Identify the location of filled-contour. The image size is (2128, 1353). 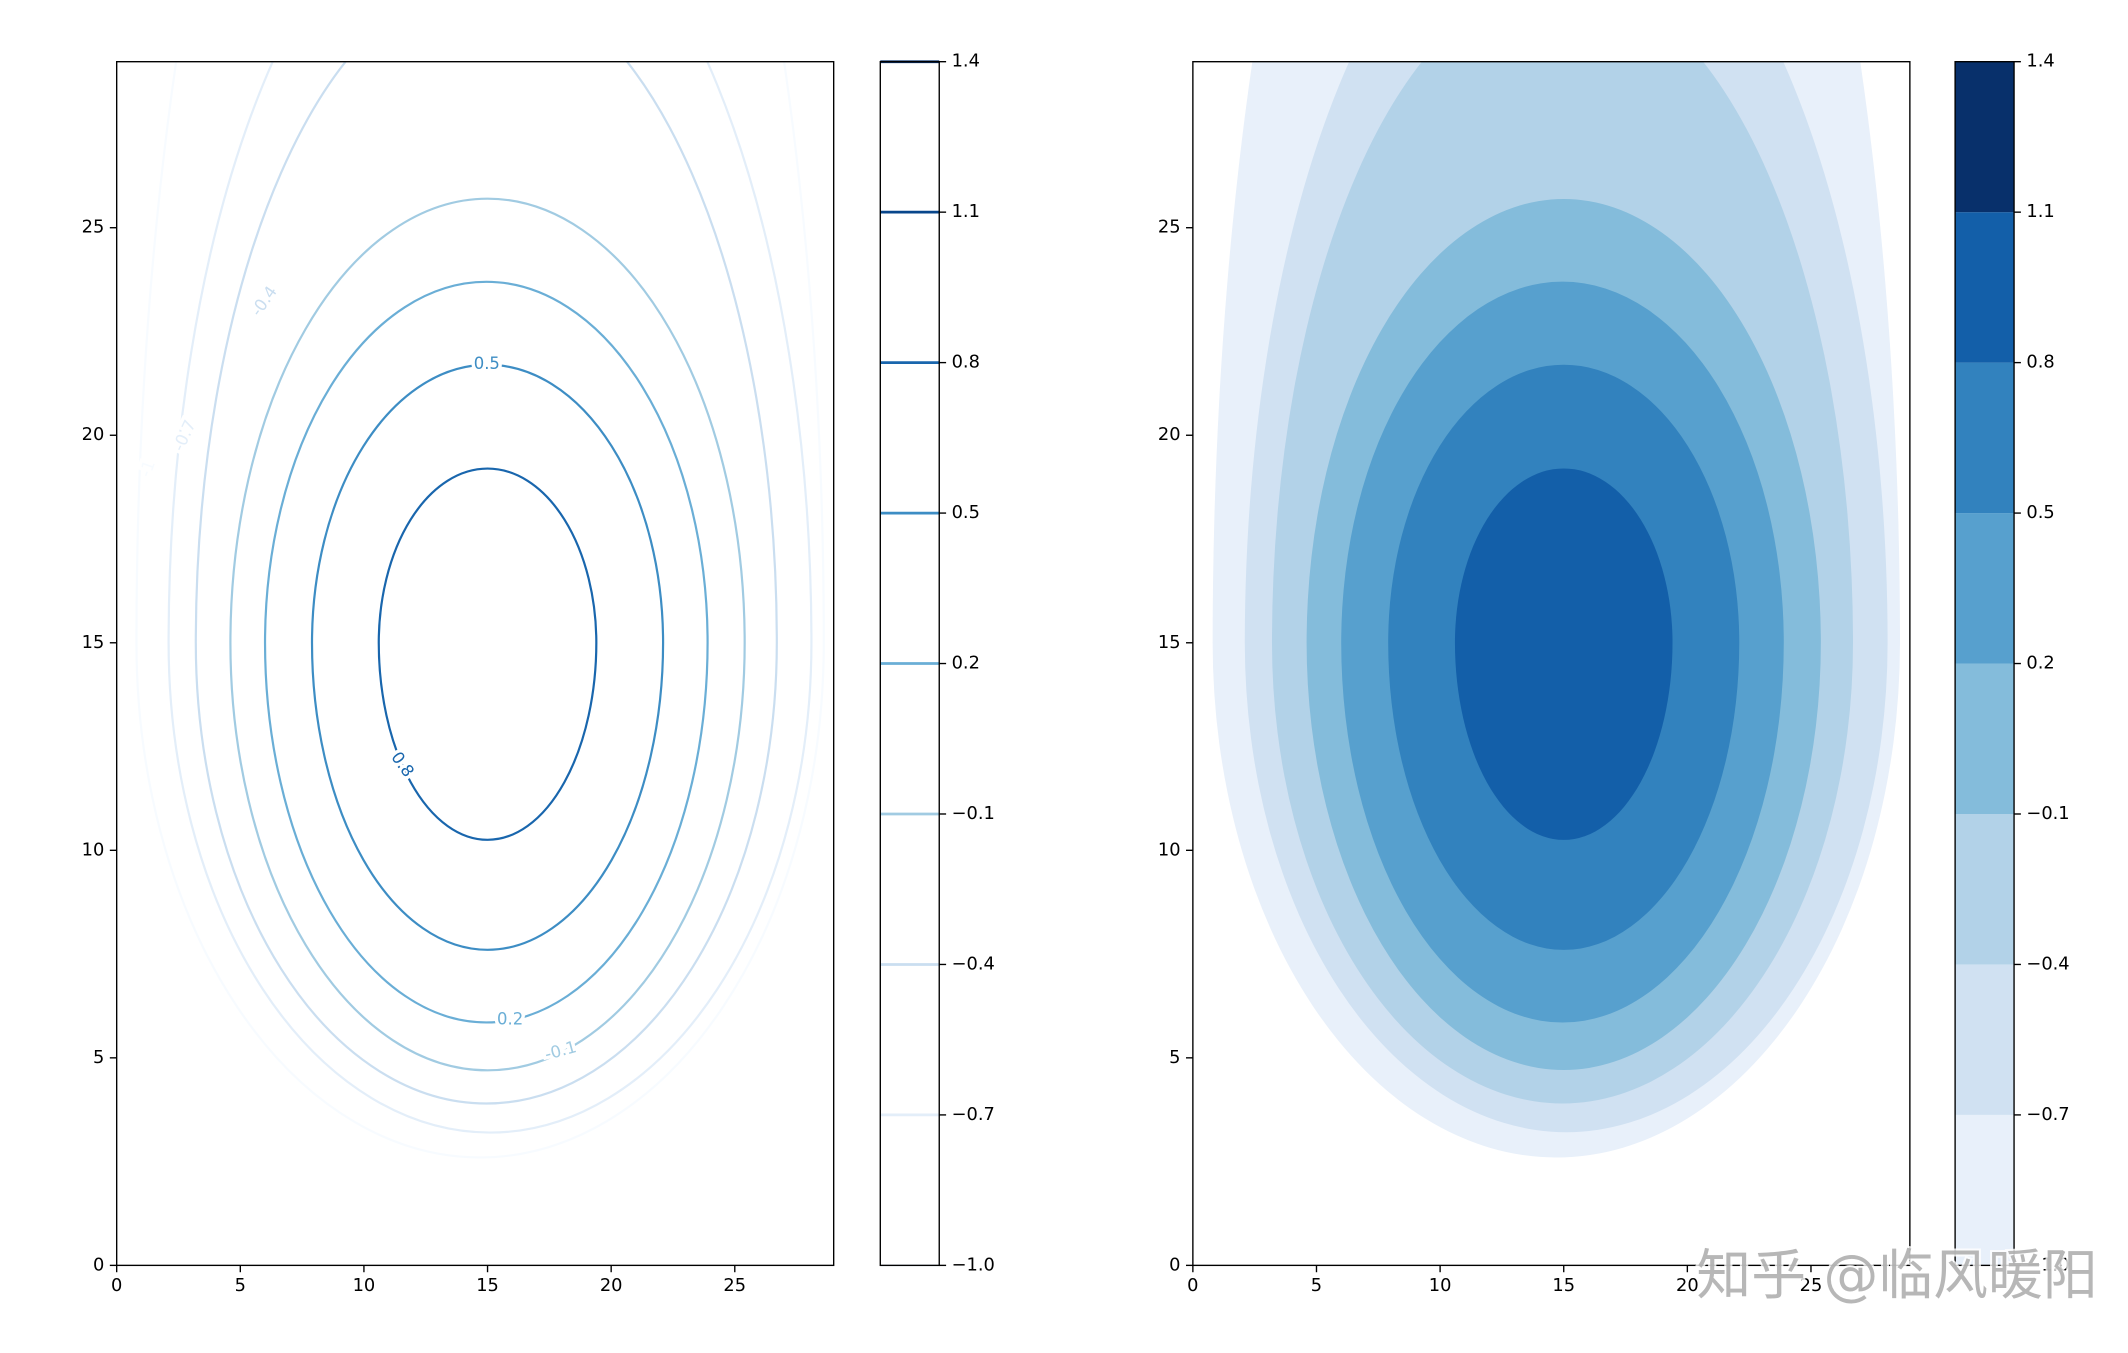
(1563, 654).